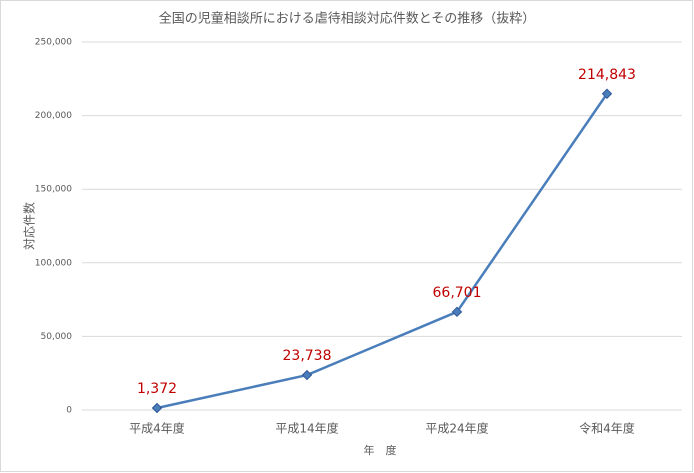 The width and height of the screenshot is (694, 473). What do you see at coordinates (29, 226) in the screenshot?
I see `y-axis-label: 対応件数` at bounding box center [29, 226].